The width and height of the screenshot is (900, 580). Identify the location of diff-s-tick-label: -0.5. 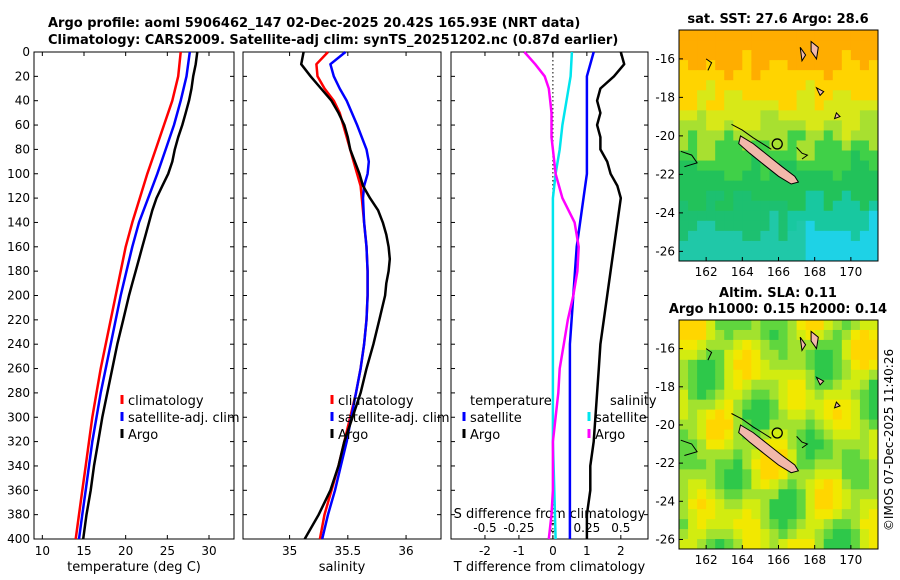
(484, 528).